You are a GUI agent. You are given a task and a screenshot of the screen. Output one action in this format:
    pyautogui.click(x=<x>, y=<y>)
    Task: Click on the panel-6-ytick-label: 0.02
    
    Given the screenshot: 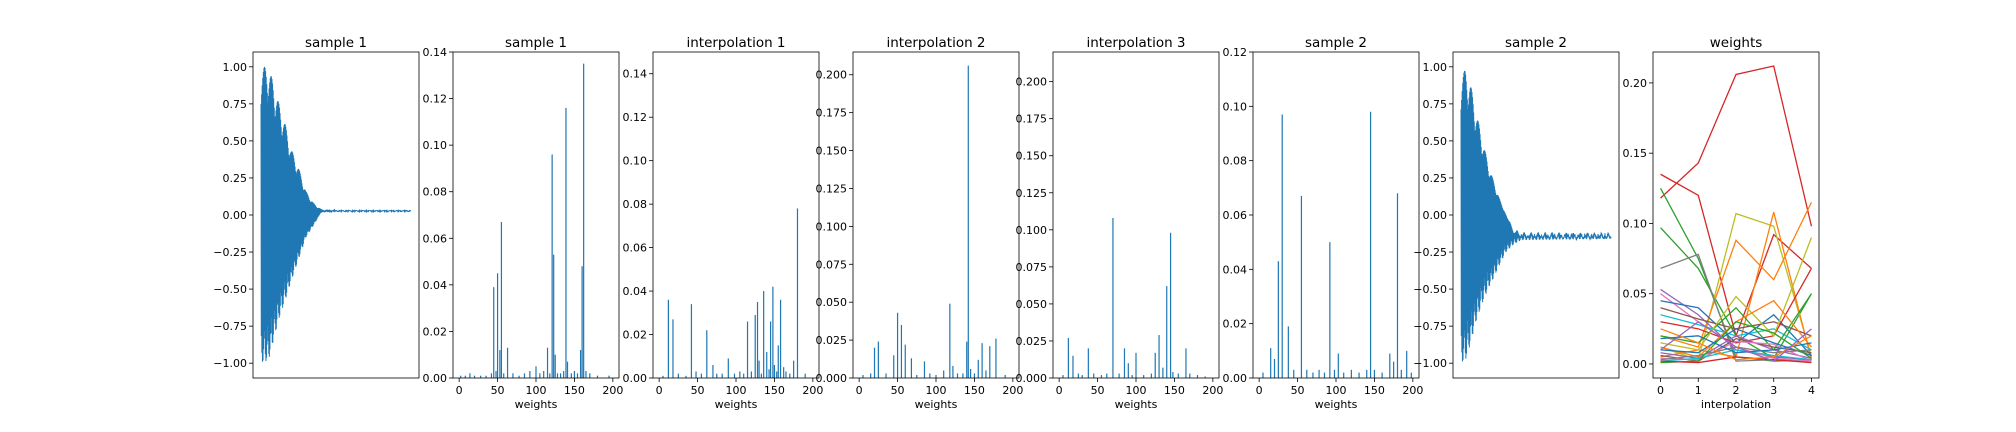 What is the action you would take?
    pyautogui.click(x=1235, y=324)
    